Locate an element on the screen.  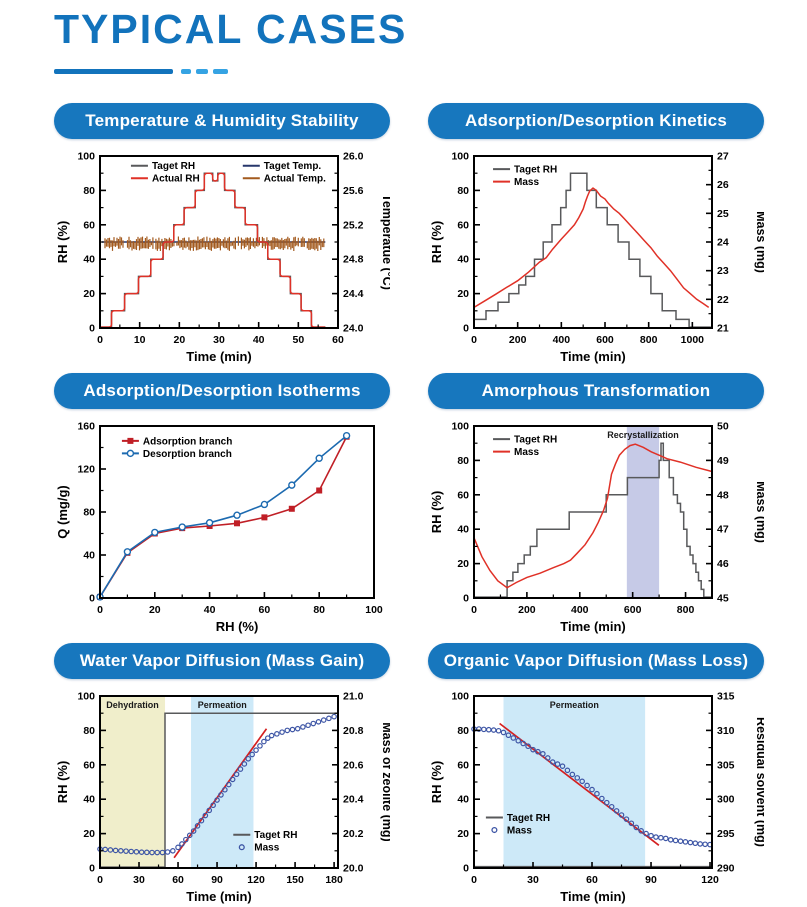
svg-text: Actual RH is located at coordinates (176, 179).